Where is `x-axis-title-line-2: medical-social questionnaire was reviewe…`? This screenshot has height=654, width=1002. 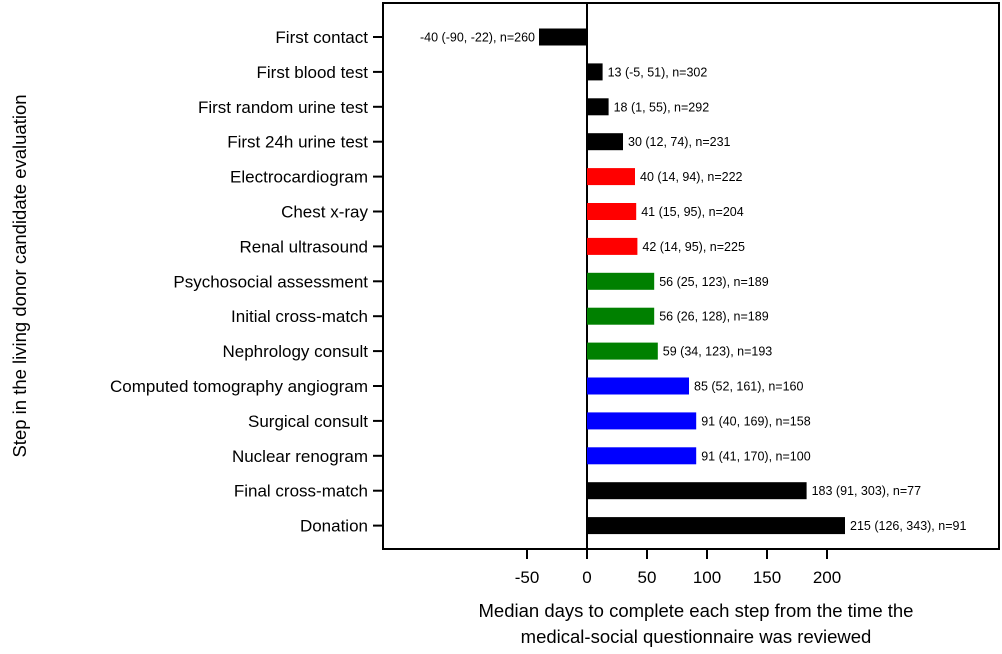
x-axis-title-line-2: medical-social questionnaire was reviewe… is located at coordinates (696, 636).